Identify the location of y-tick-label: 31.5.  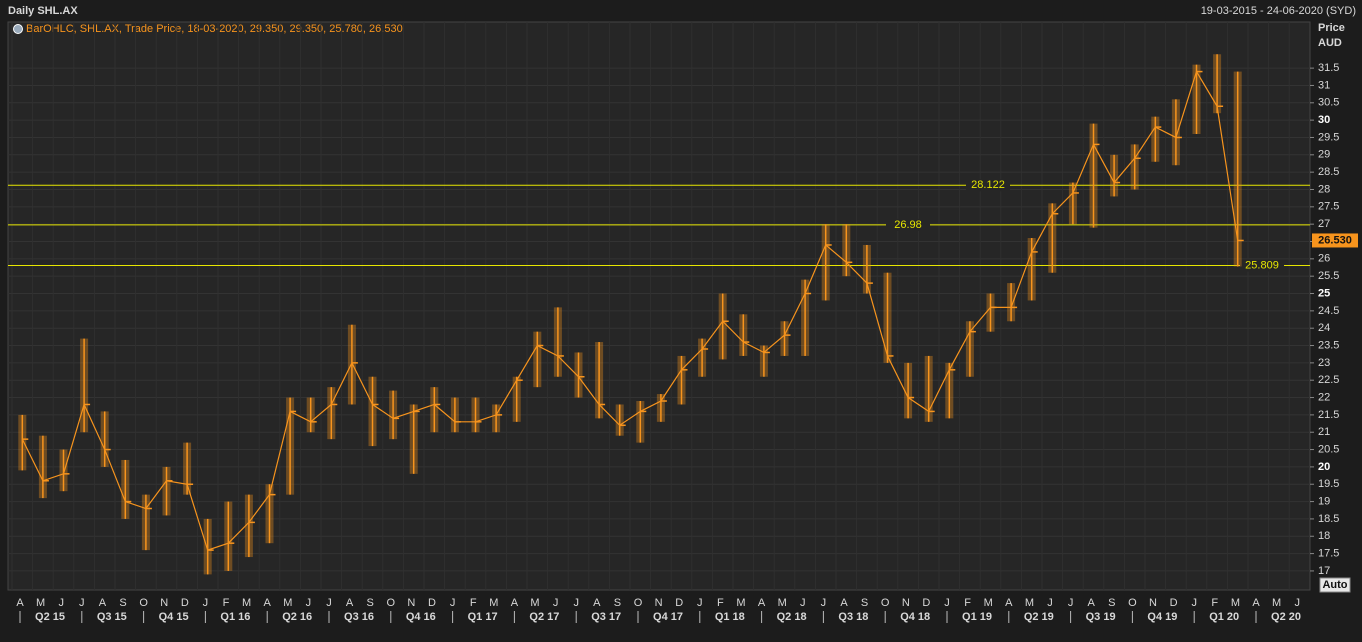
(1328, 68).